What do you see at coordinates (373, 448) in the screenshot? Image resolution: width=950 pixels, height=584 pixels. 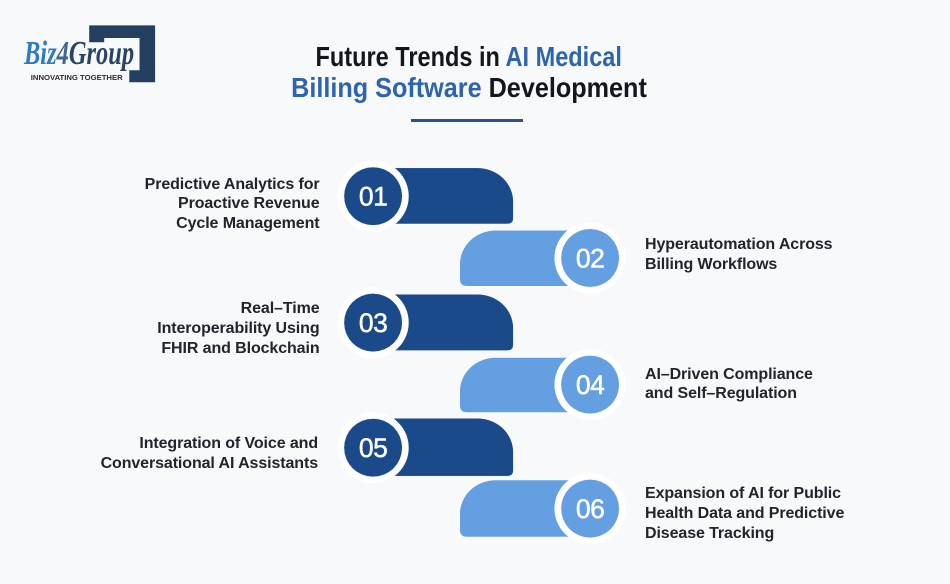 I see `svg-text: 05` at bounding box center [373, 448].